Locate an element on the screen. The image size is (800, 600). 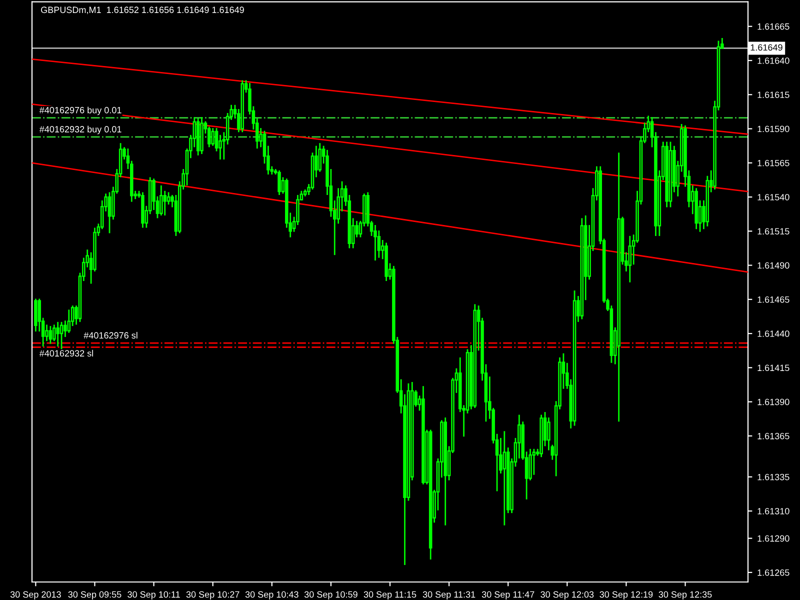
y-tick-label: 1.61310 is located at coordinates (774, 511).